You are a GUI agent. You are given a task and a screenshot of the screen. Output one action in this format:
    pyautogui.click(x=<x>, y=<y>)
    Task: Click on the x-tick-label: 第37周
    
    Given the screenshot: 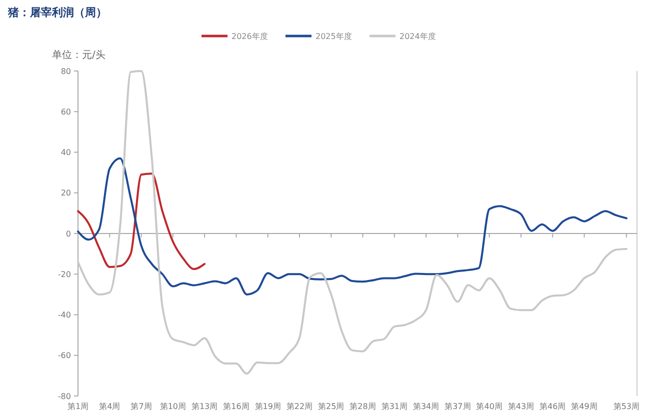 What is the action you would take?
    pyautogui.click(x=457, y=406)
    